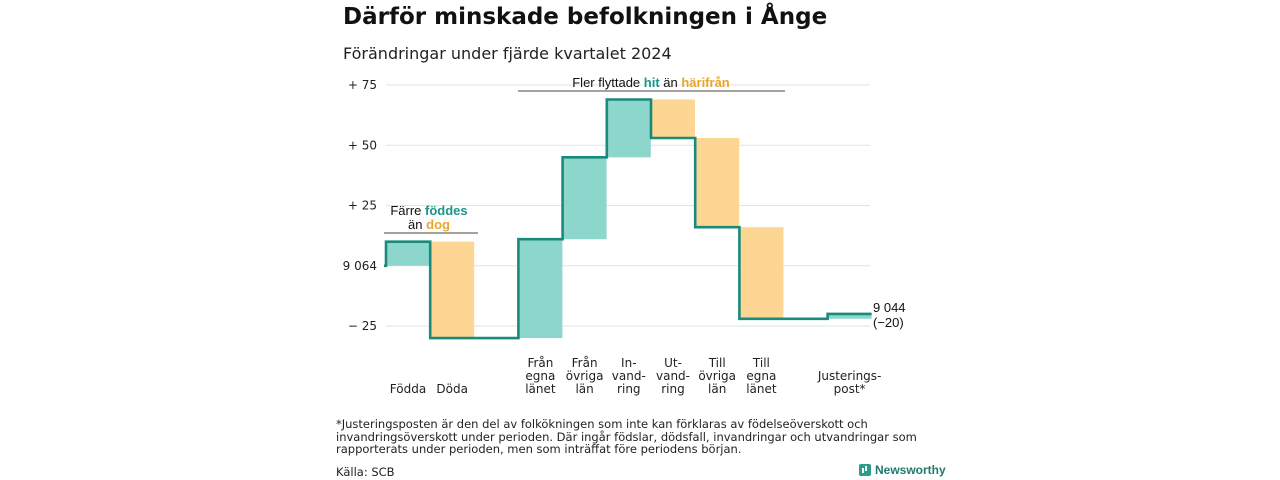 The width and height of the screenshot is (1280, 480). Describe the element at coordinates (671, 82) in the screenshot. I see `annotation-moved-text-2: än` at that location.